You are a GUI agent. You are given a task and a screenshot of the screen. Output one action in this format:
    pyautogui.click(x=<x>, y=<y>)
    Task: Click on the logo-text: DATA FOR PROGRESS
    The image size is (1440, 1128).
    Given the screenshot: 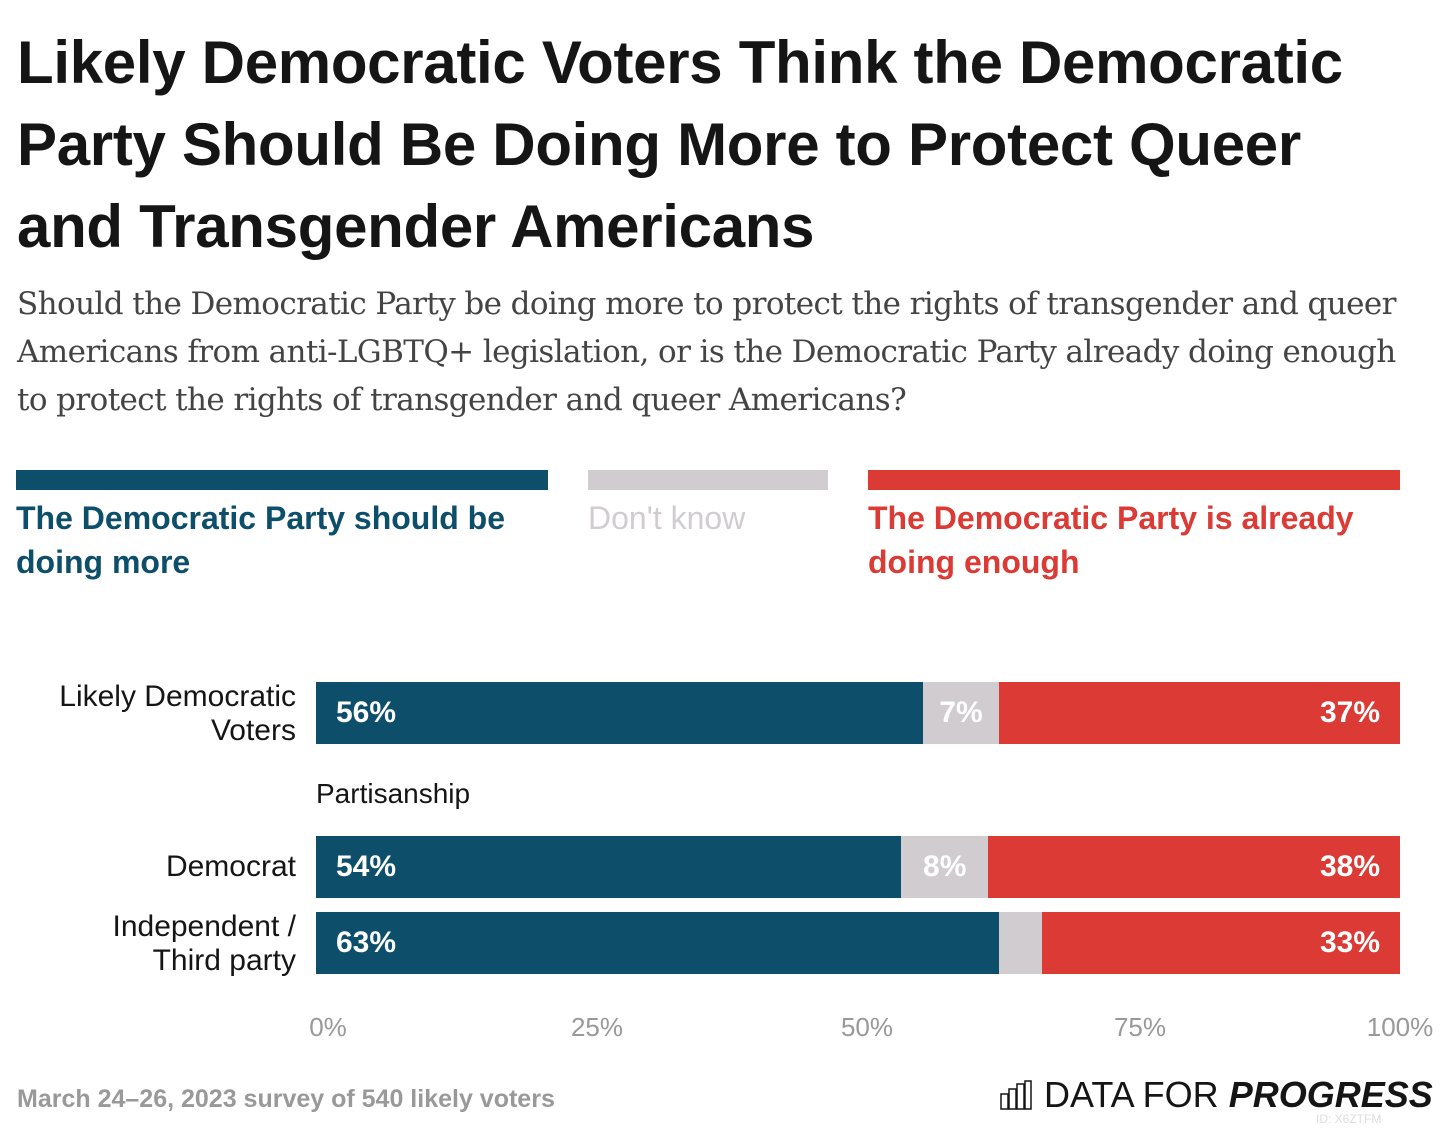 What is the action you would take?
    pyautogui.click(x=1238, y=1095)
    